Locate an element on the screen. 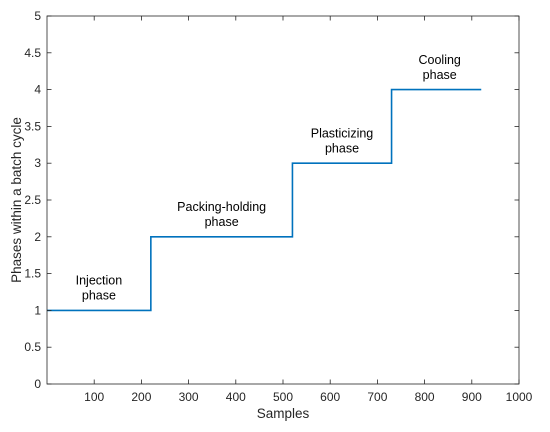  y-tick-label: 2 is located at coordinates (37, 237).